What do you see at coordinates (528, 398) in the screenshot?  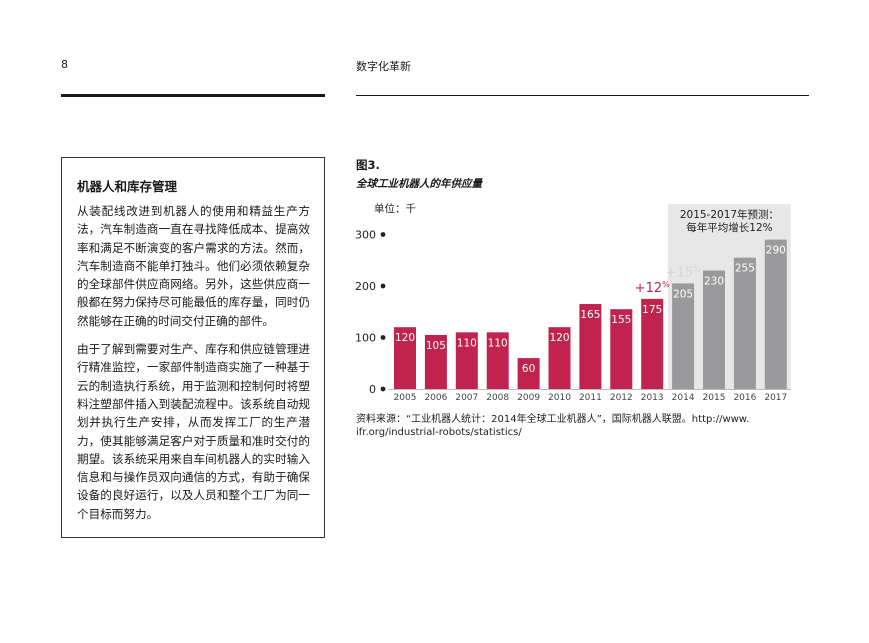 I see `x-tick-label-2009: 2009` at bounding box center [528, 398].